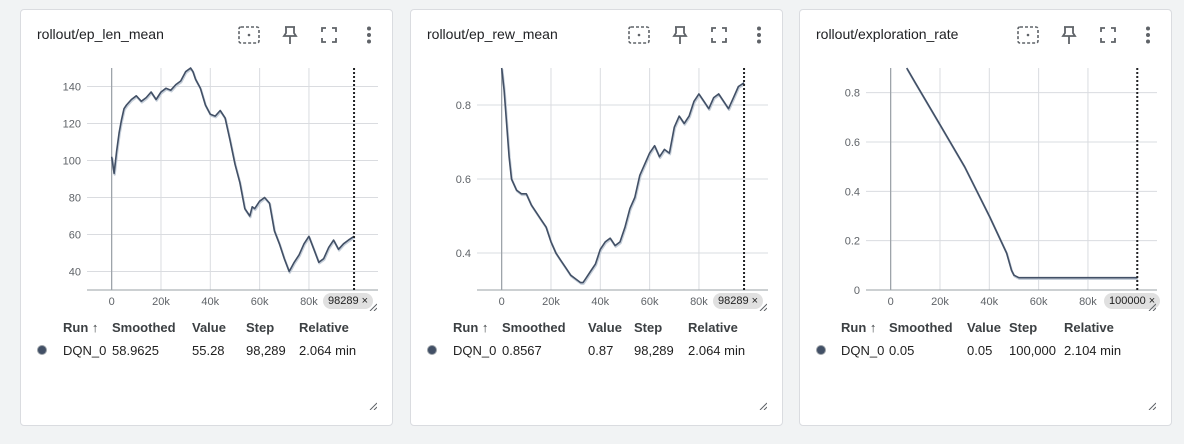 This screenshot has width=1184, height=444. I want to click on y-tick-label: 0.8, so click(463, 106).